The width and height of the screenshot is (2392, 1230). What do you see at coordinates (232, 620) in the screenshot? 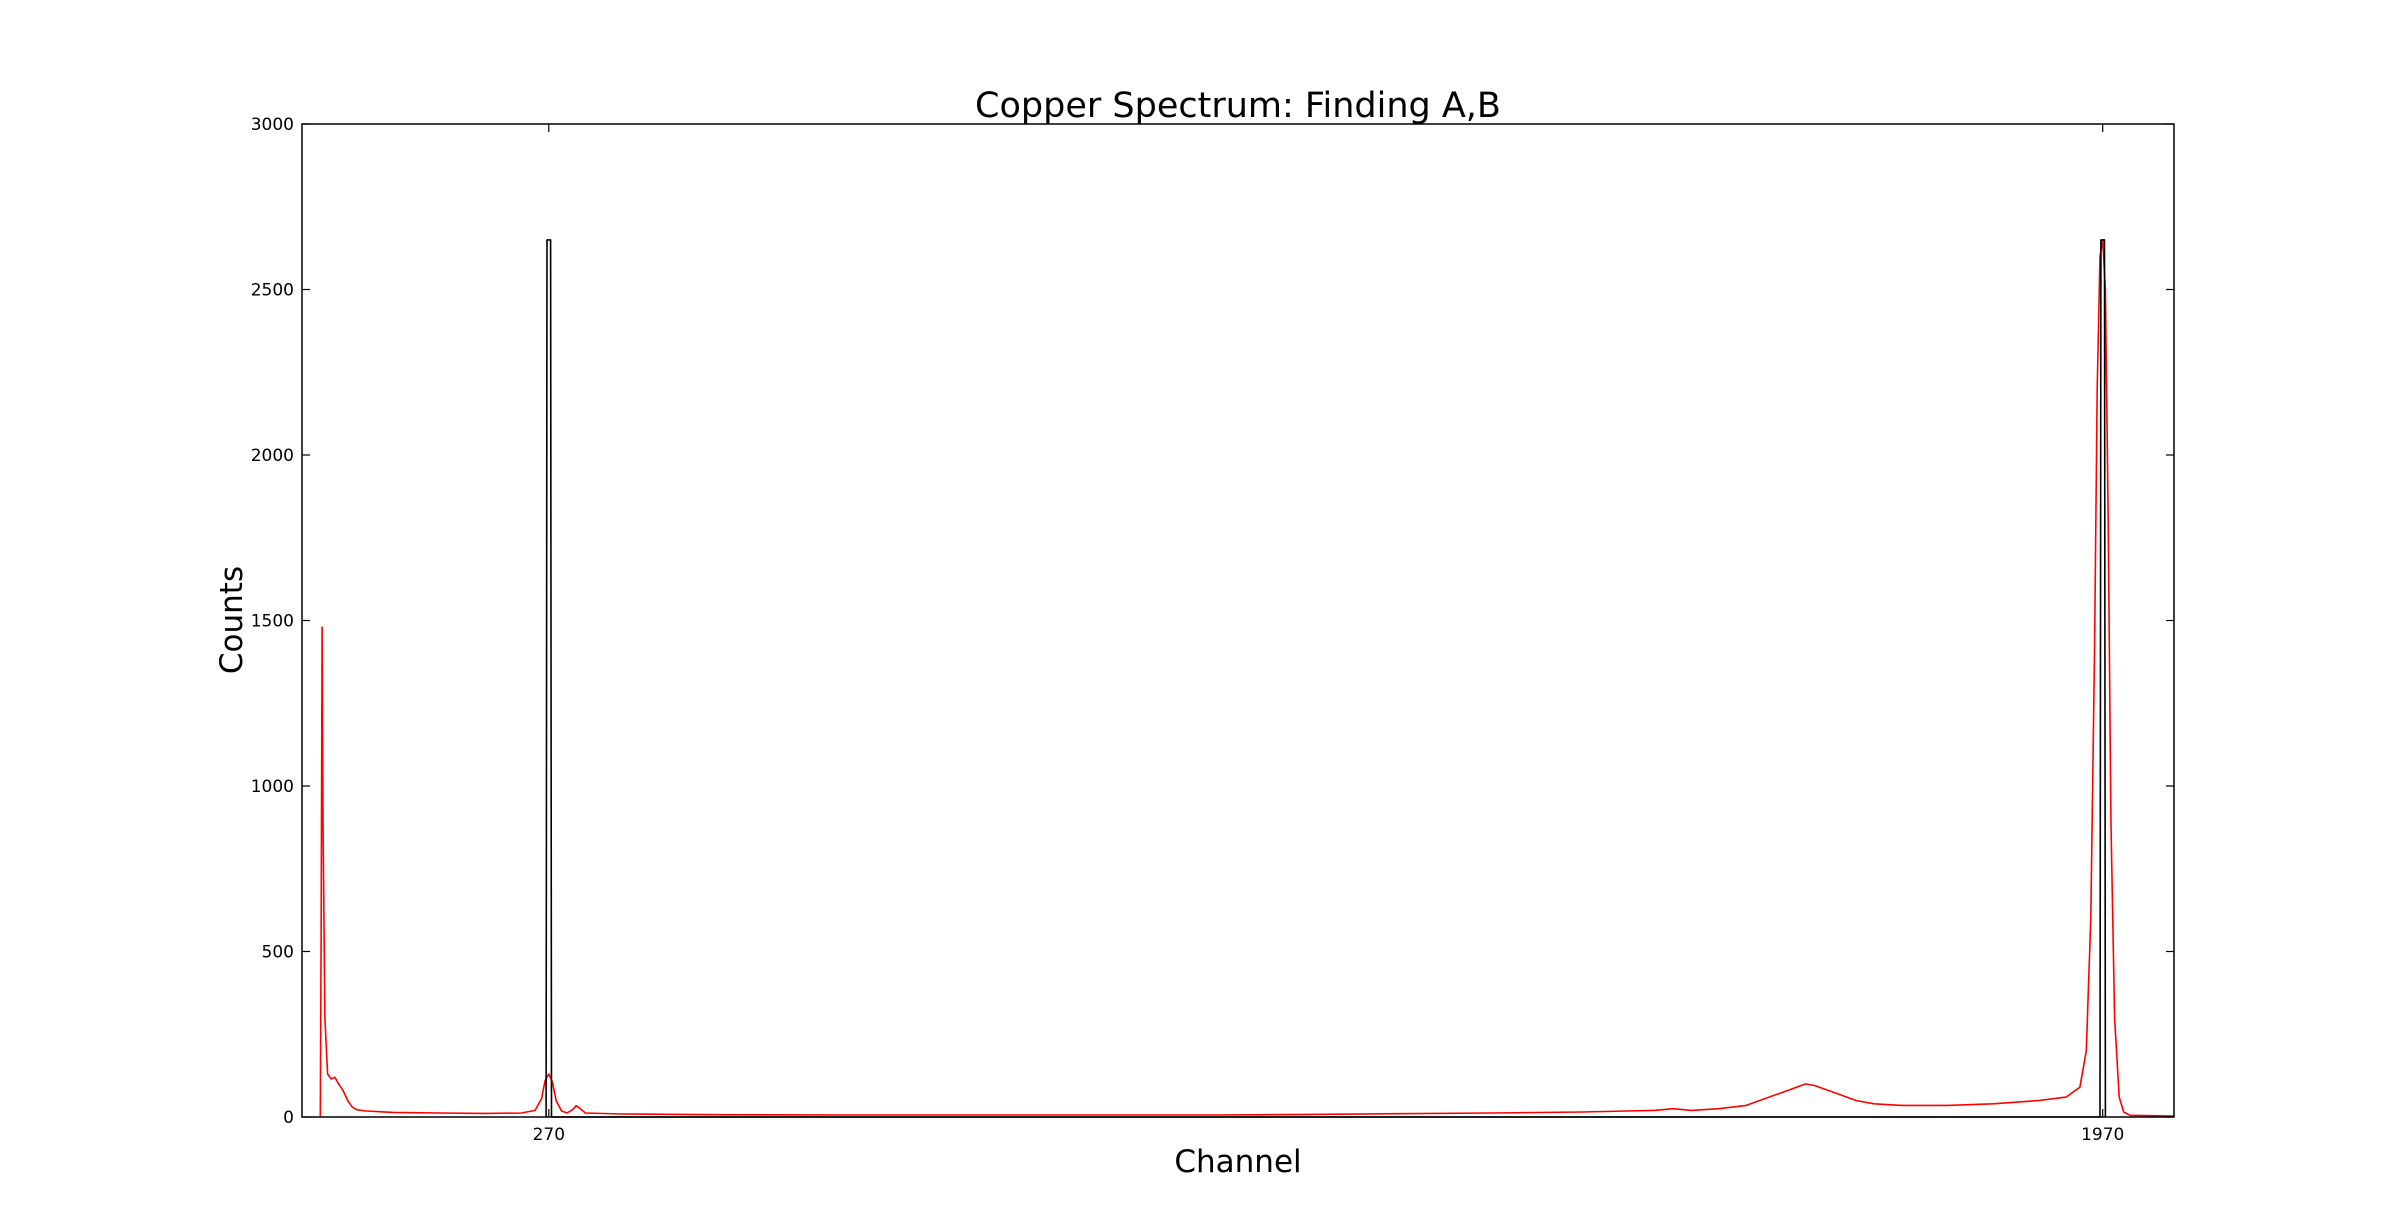
I see `y-axis-title: Counts` at bounding box center [232, 620].